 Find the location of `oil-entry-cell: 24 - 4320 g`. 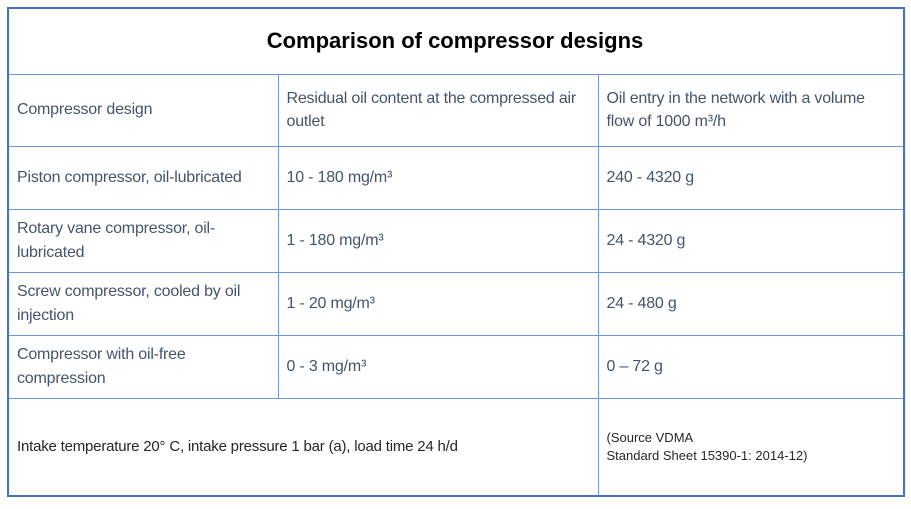

oil-entry-cell: 24 - 4320 g is located at coordinates (751, 240).